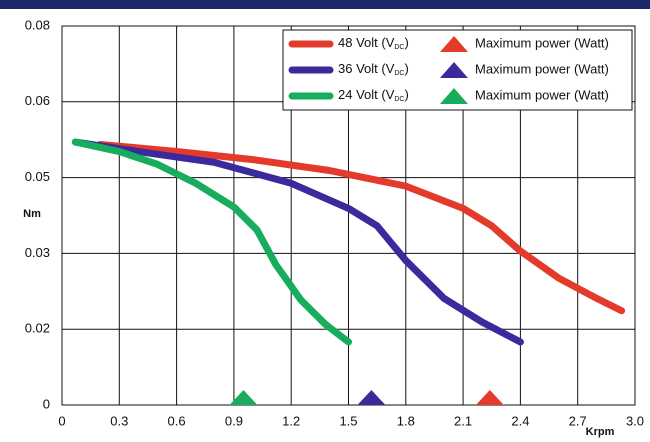  What do you see at coordinates (348, 420) in the screenshot?
I see `x-tick-label: 1.5` at bounding box center [348, 420].